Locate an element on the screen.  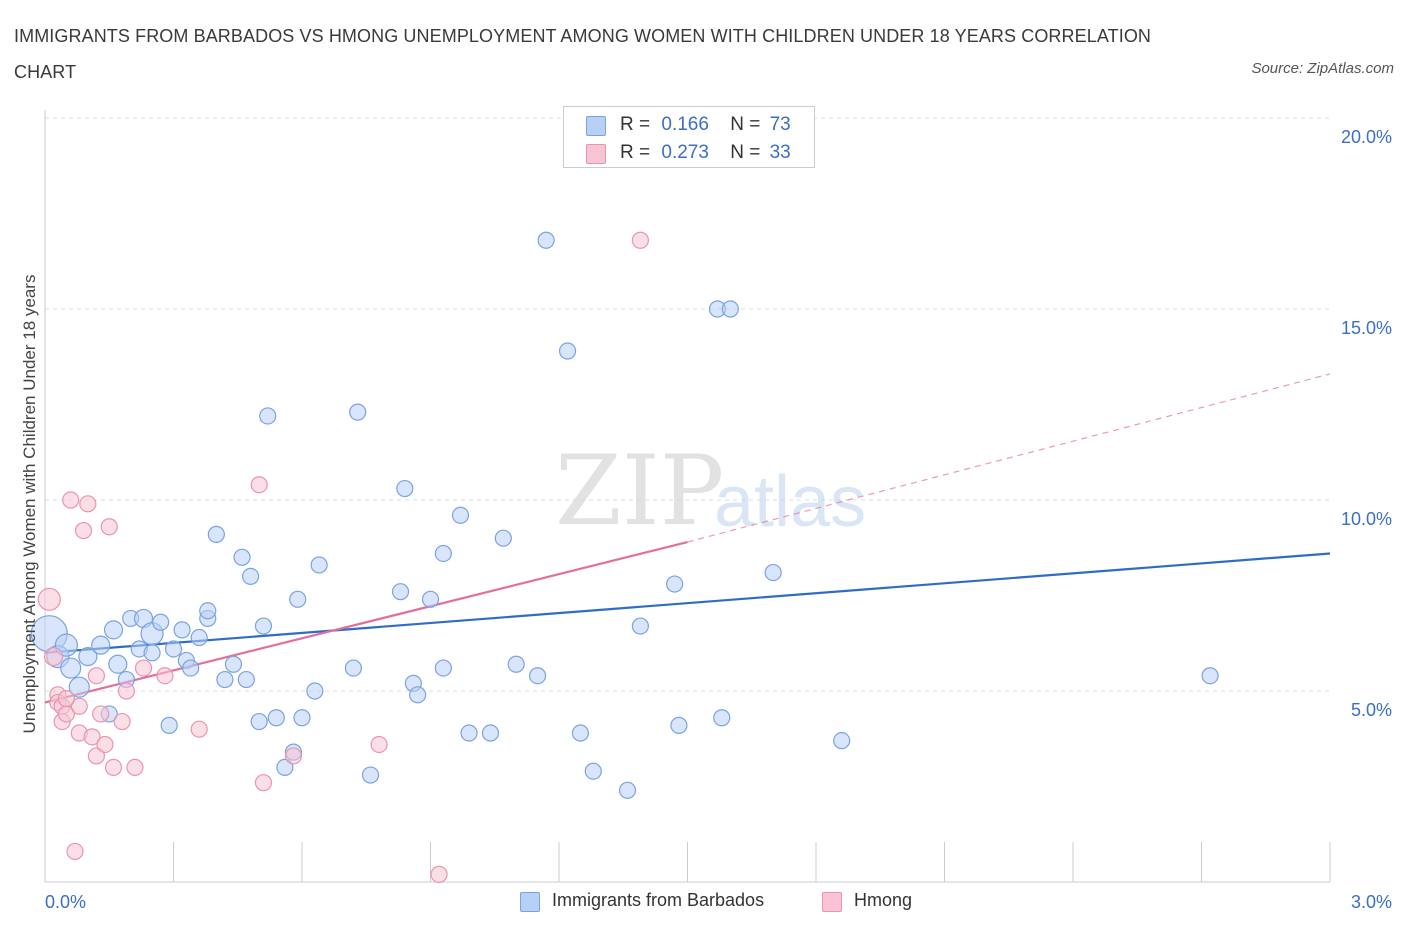
legend-swatch-pink is located at coordinates (596, 154).